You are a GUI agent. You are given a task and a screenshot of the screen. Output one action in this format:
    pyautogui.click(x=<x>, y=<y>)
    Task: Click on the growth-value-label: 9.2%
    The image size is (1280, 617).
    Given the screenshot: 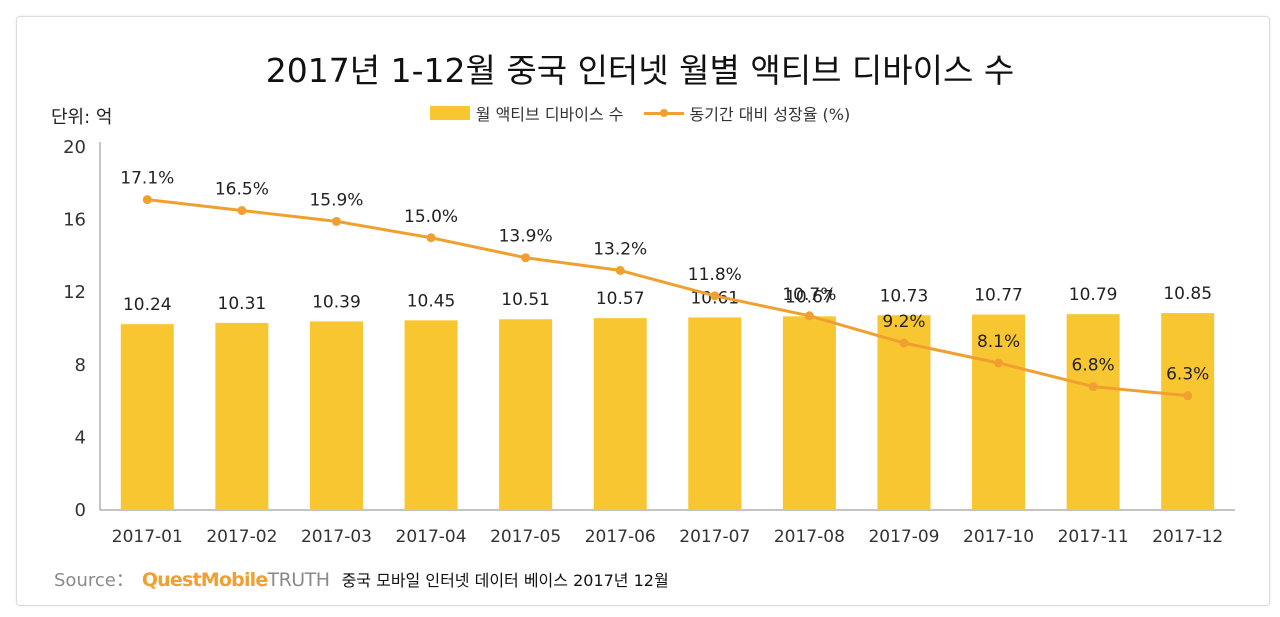 What is the action you would take?
    pyautogui.click(x=903, y=322)
    